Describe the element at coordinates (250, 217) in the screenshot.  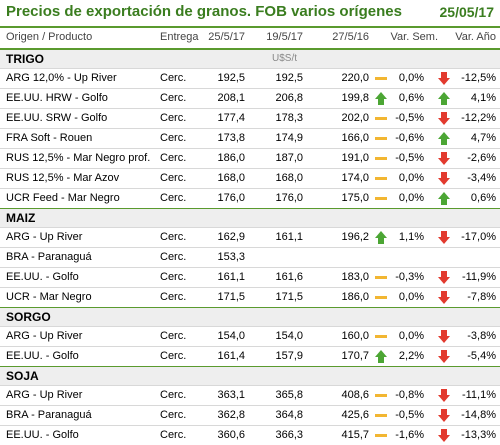
I see `section-header-maiz: MAIZ` at that location.